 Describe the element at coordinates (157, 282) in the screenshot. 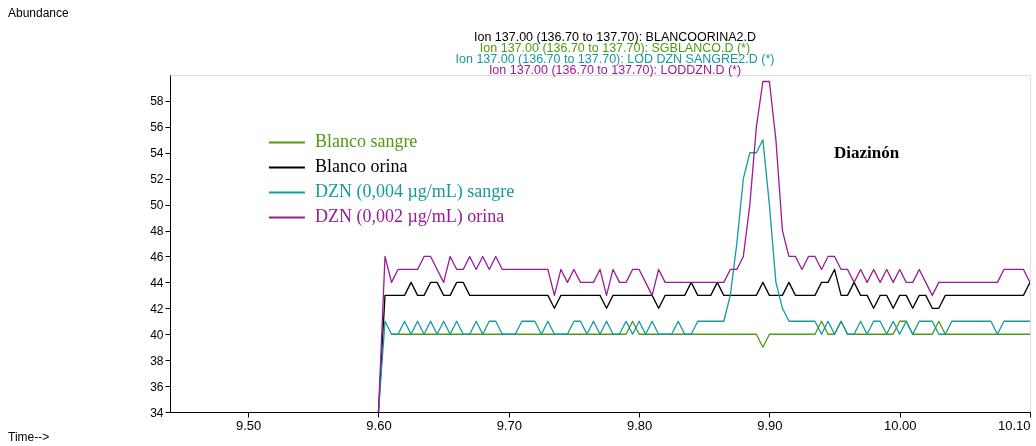

I see `y-tick-label: 44` at that location.